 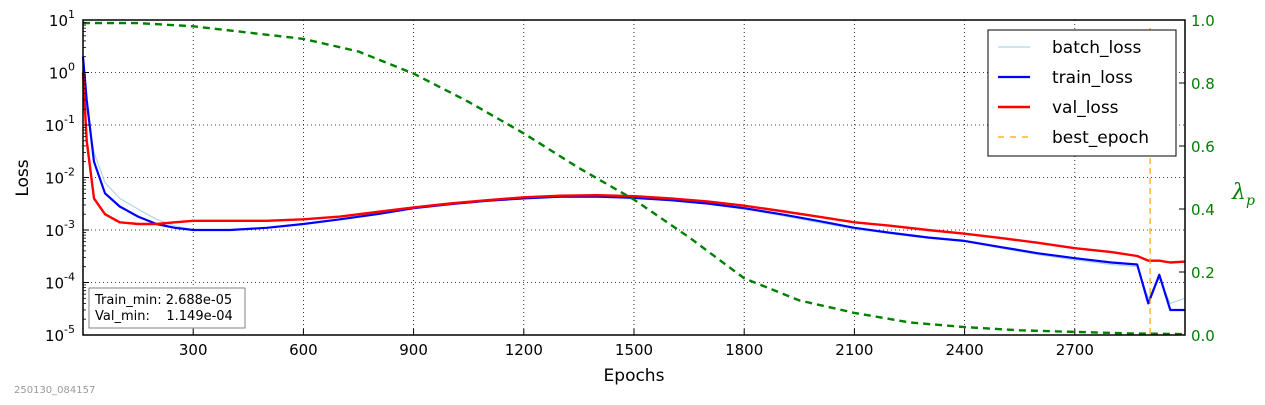 What do you see at coordinates (69, 119) in the screenshot?
I see `y-tick-exponent: -1` at bounding box center [69, 119].